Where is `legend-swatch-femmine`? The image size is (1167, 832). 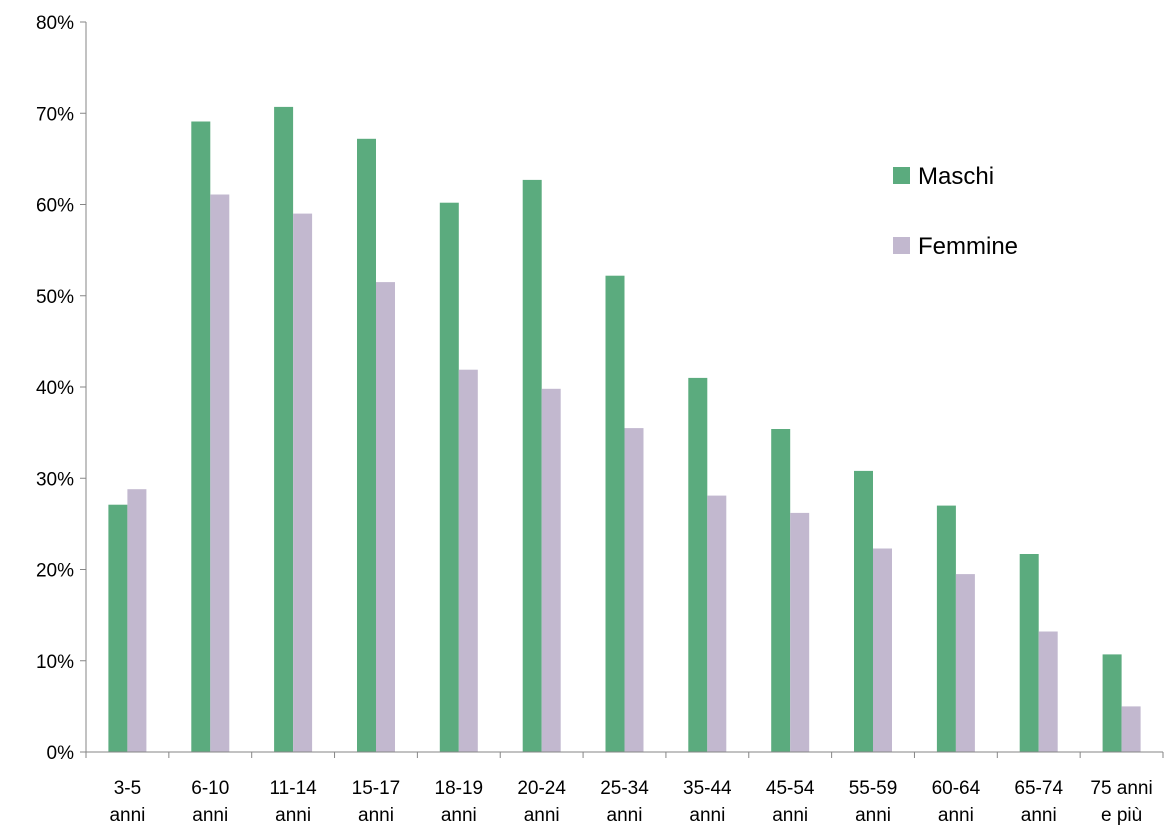
legend-swatch-femmine is located at coordinates (901, 245).